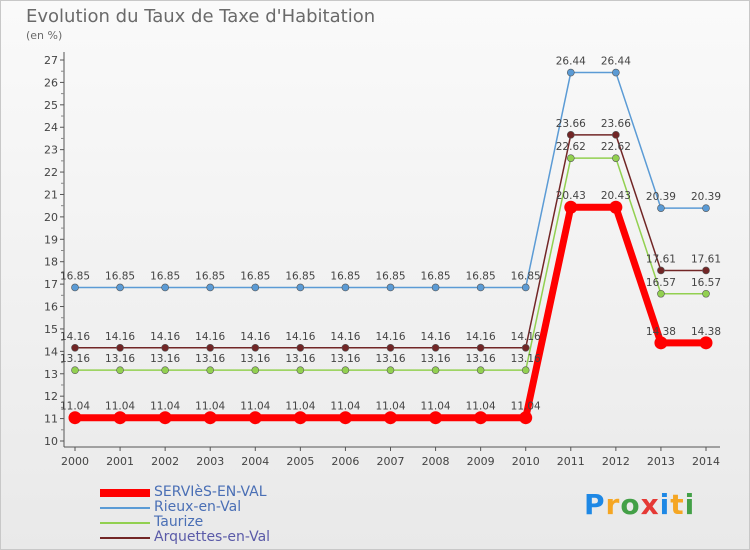 The image size is (750, 550). What do you see at coordinates (51, 284) in the screenshot?
I see `y-tick-label: 17` at bounding box center [51, 284].